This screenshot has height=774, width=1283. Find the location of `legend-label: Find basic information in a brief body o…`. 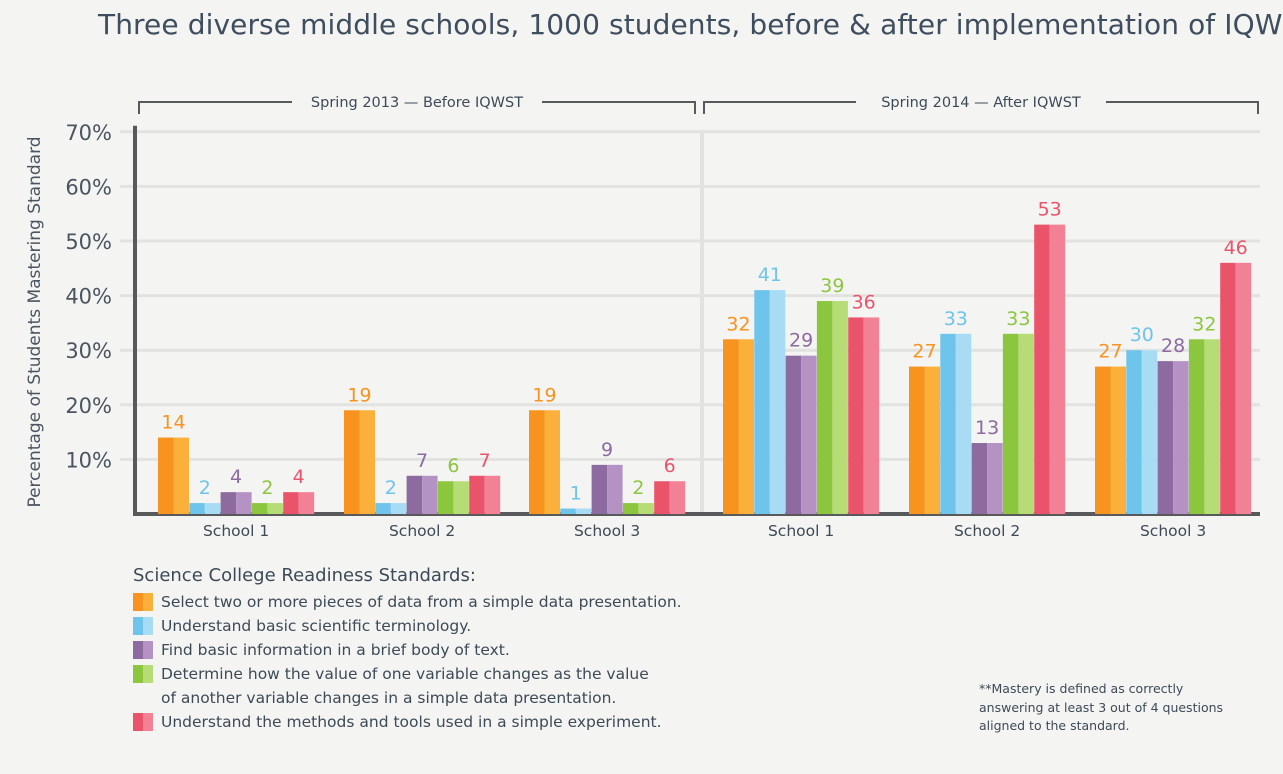

legend-label: Find basic information in a brief body o… is located at coordinates (335, 650).